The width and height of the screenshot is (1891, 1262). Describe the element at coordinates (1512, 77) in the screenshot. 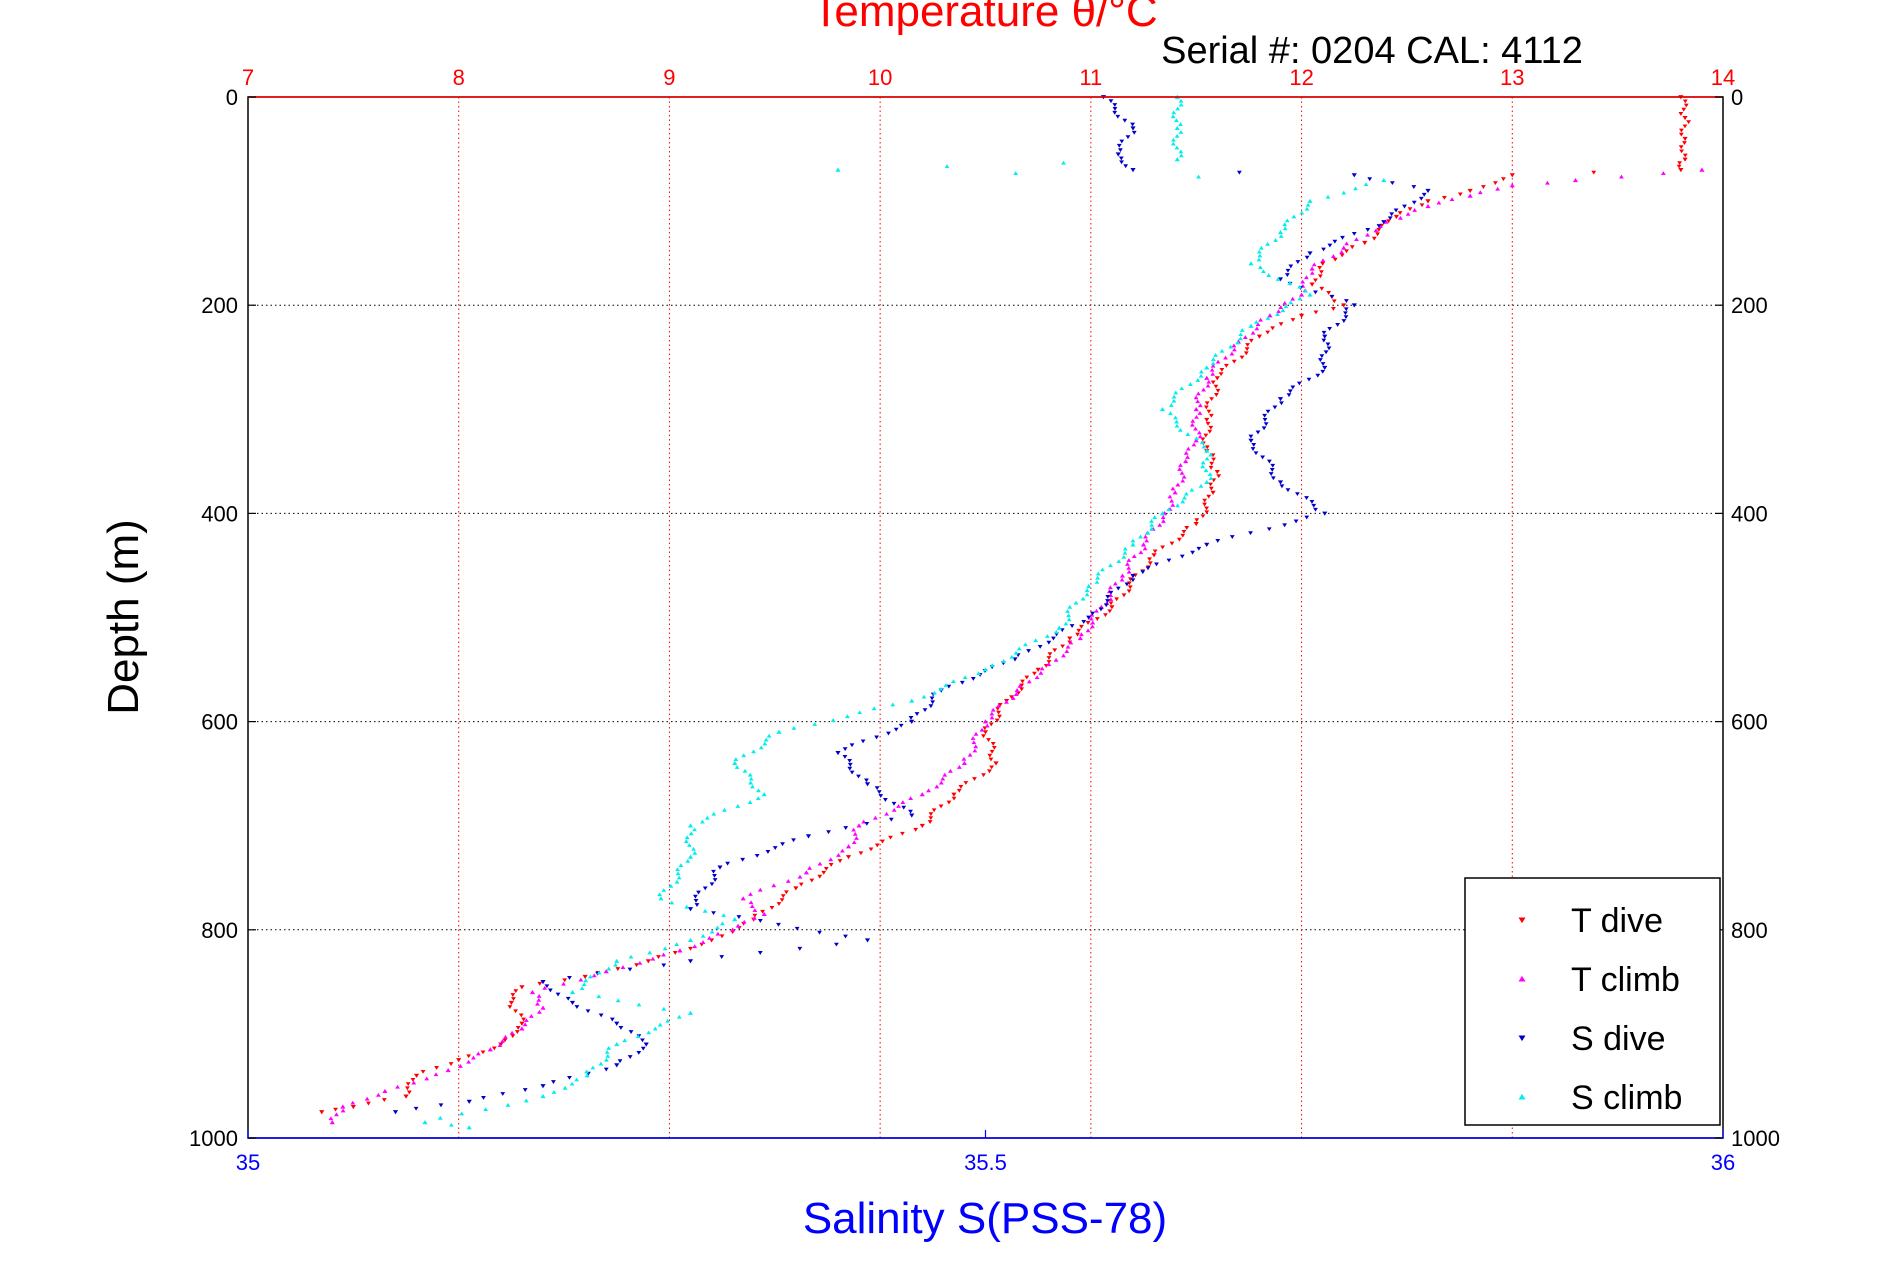

I see `temperature-tick-label: 13` at that location.